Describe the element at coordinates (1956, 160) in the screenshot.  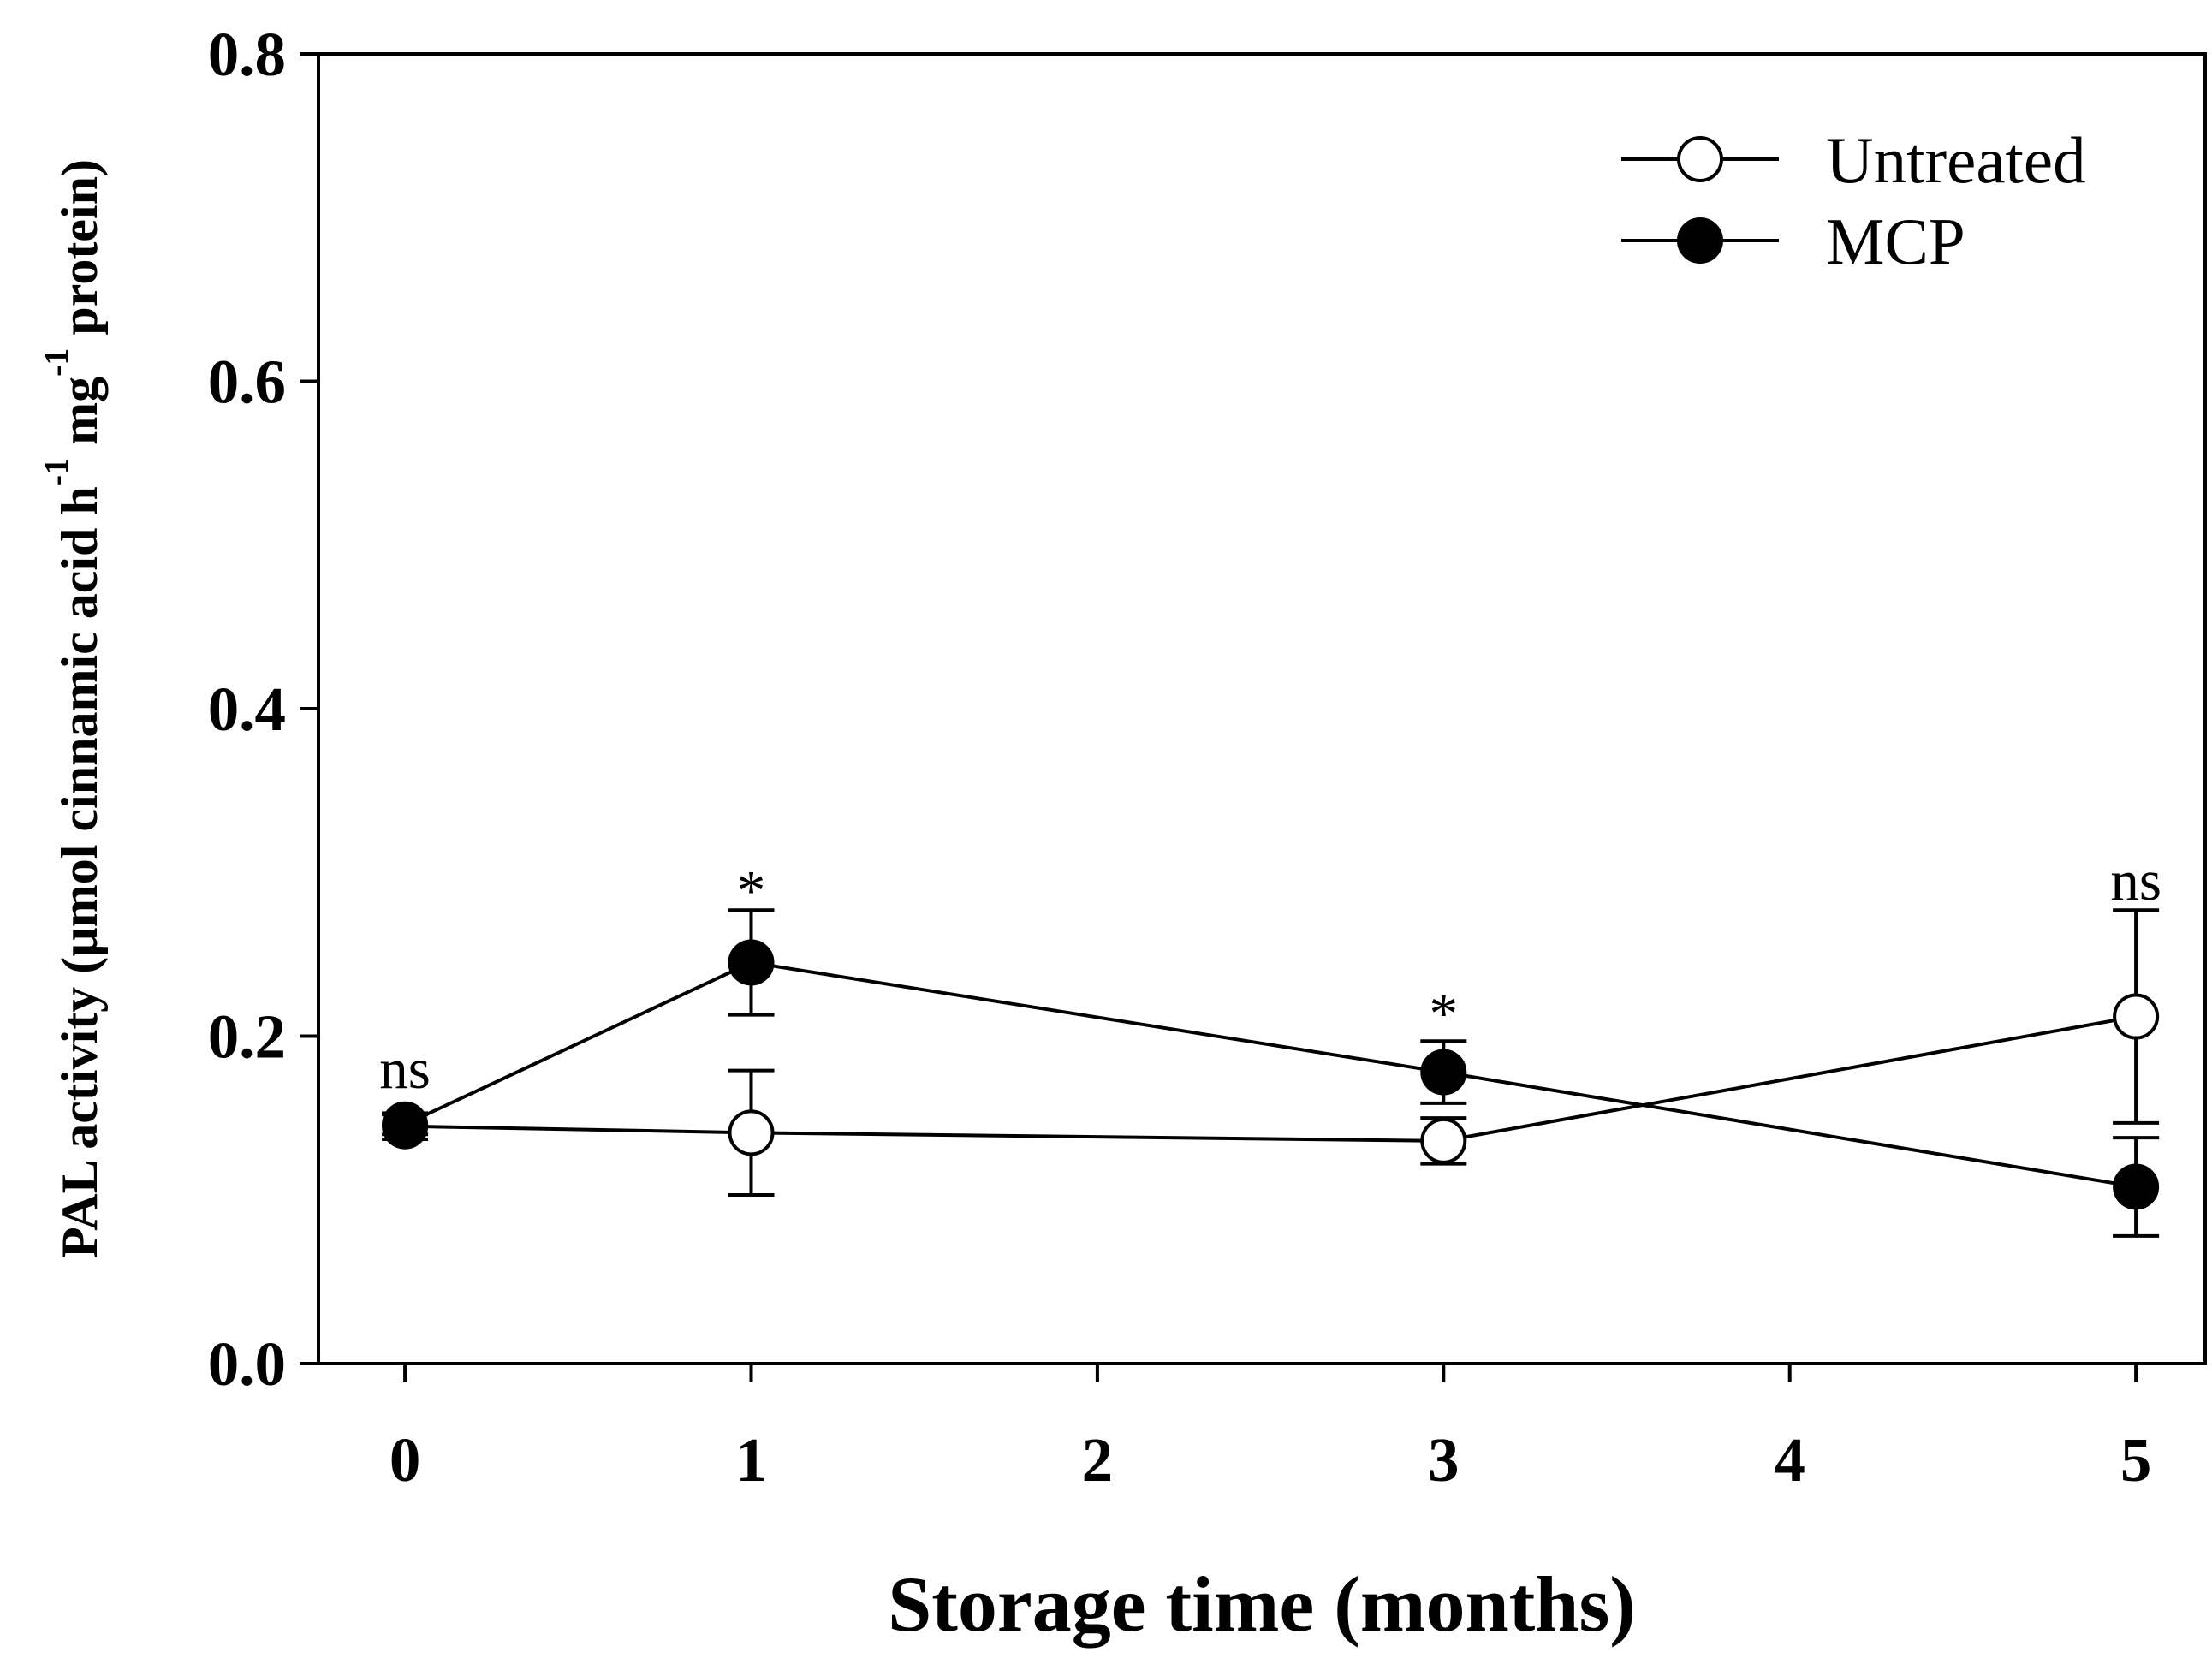
I see `legend-label-untreated: Untreated` at that location.